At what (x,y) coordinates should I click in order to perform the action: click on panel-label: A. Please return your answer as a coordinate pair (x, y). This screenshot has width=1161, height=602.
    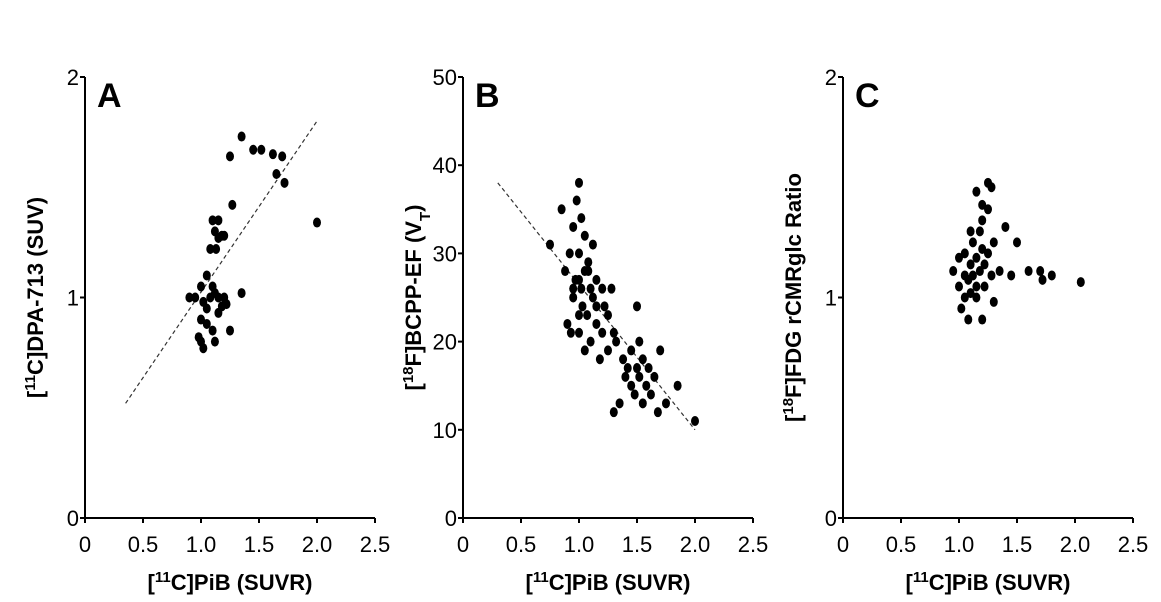
    Looking at the image, I should click on (109, 96).